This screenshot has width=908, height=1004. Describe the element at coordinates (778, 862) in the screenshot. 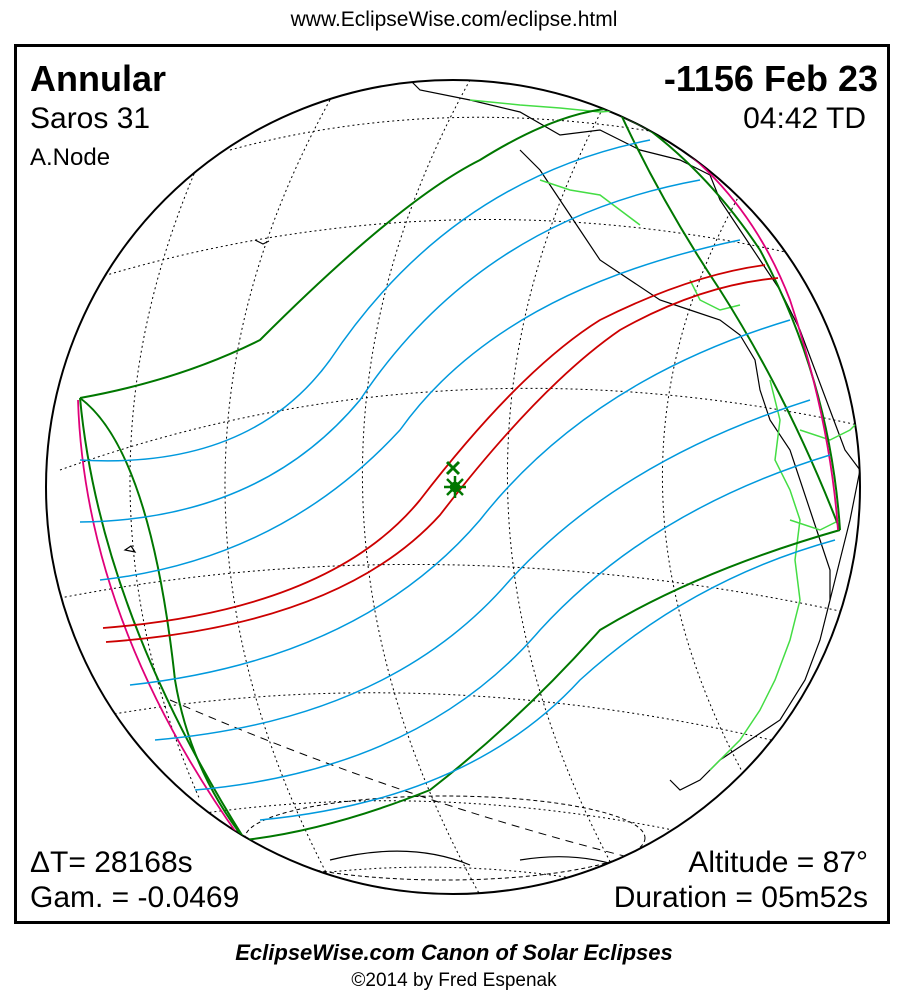

I see `altitude: Altitude = 87°` at that location.